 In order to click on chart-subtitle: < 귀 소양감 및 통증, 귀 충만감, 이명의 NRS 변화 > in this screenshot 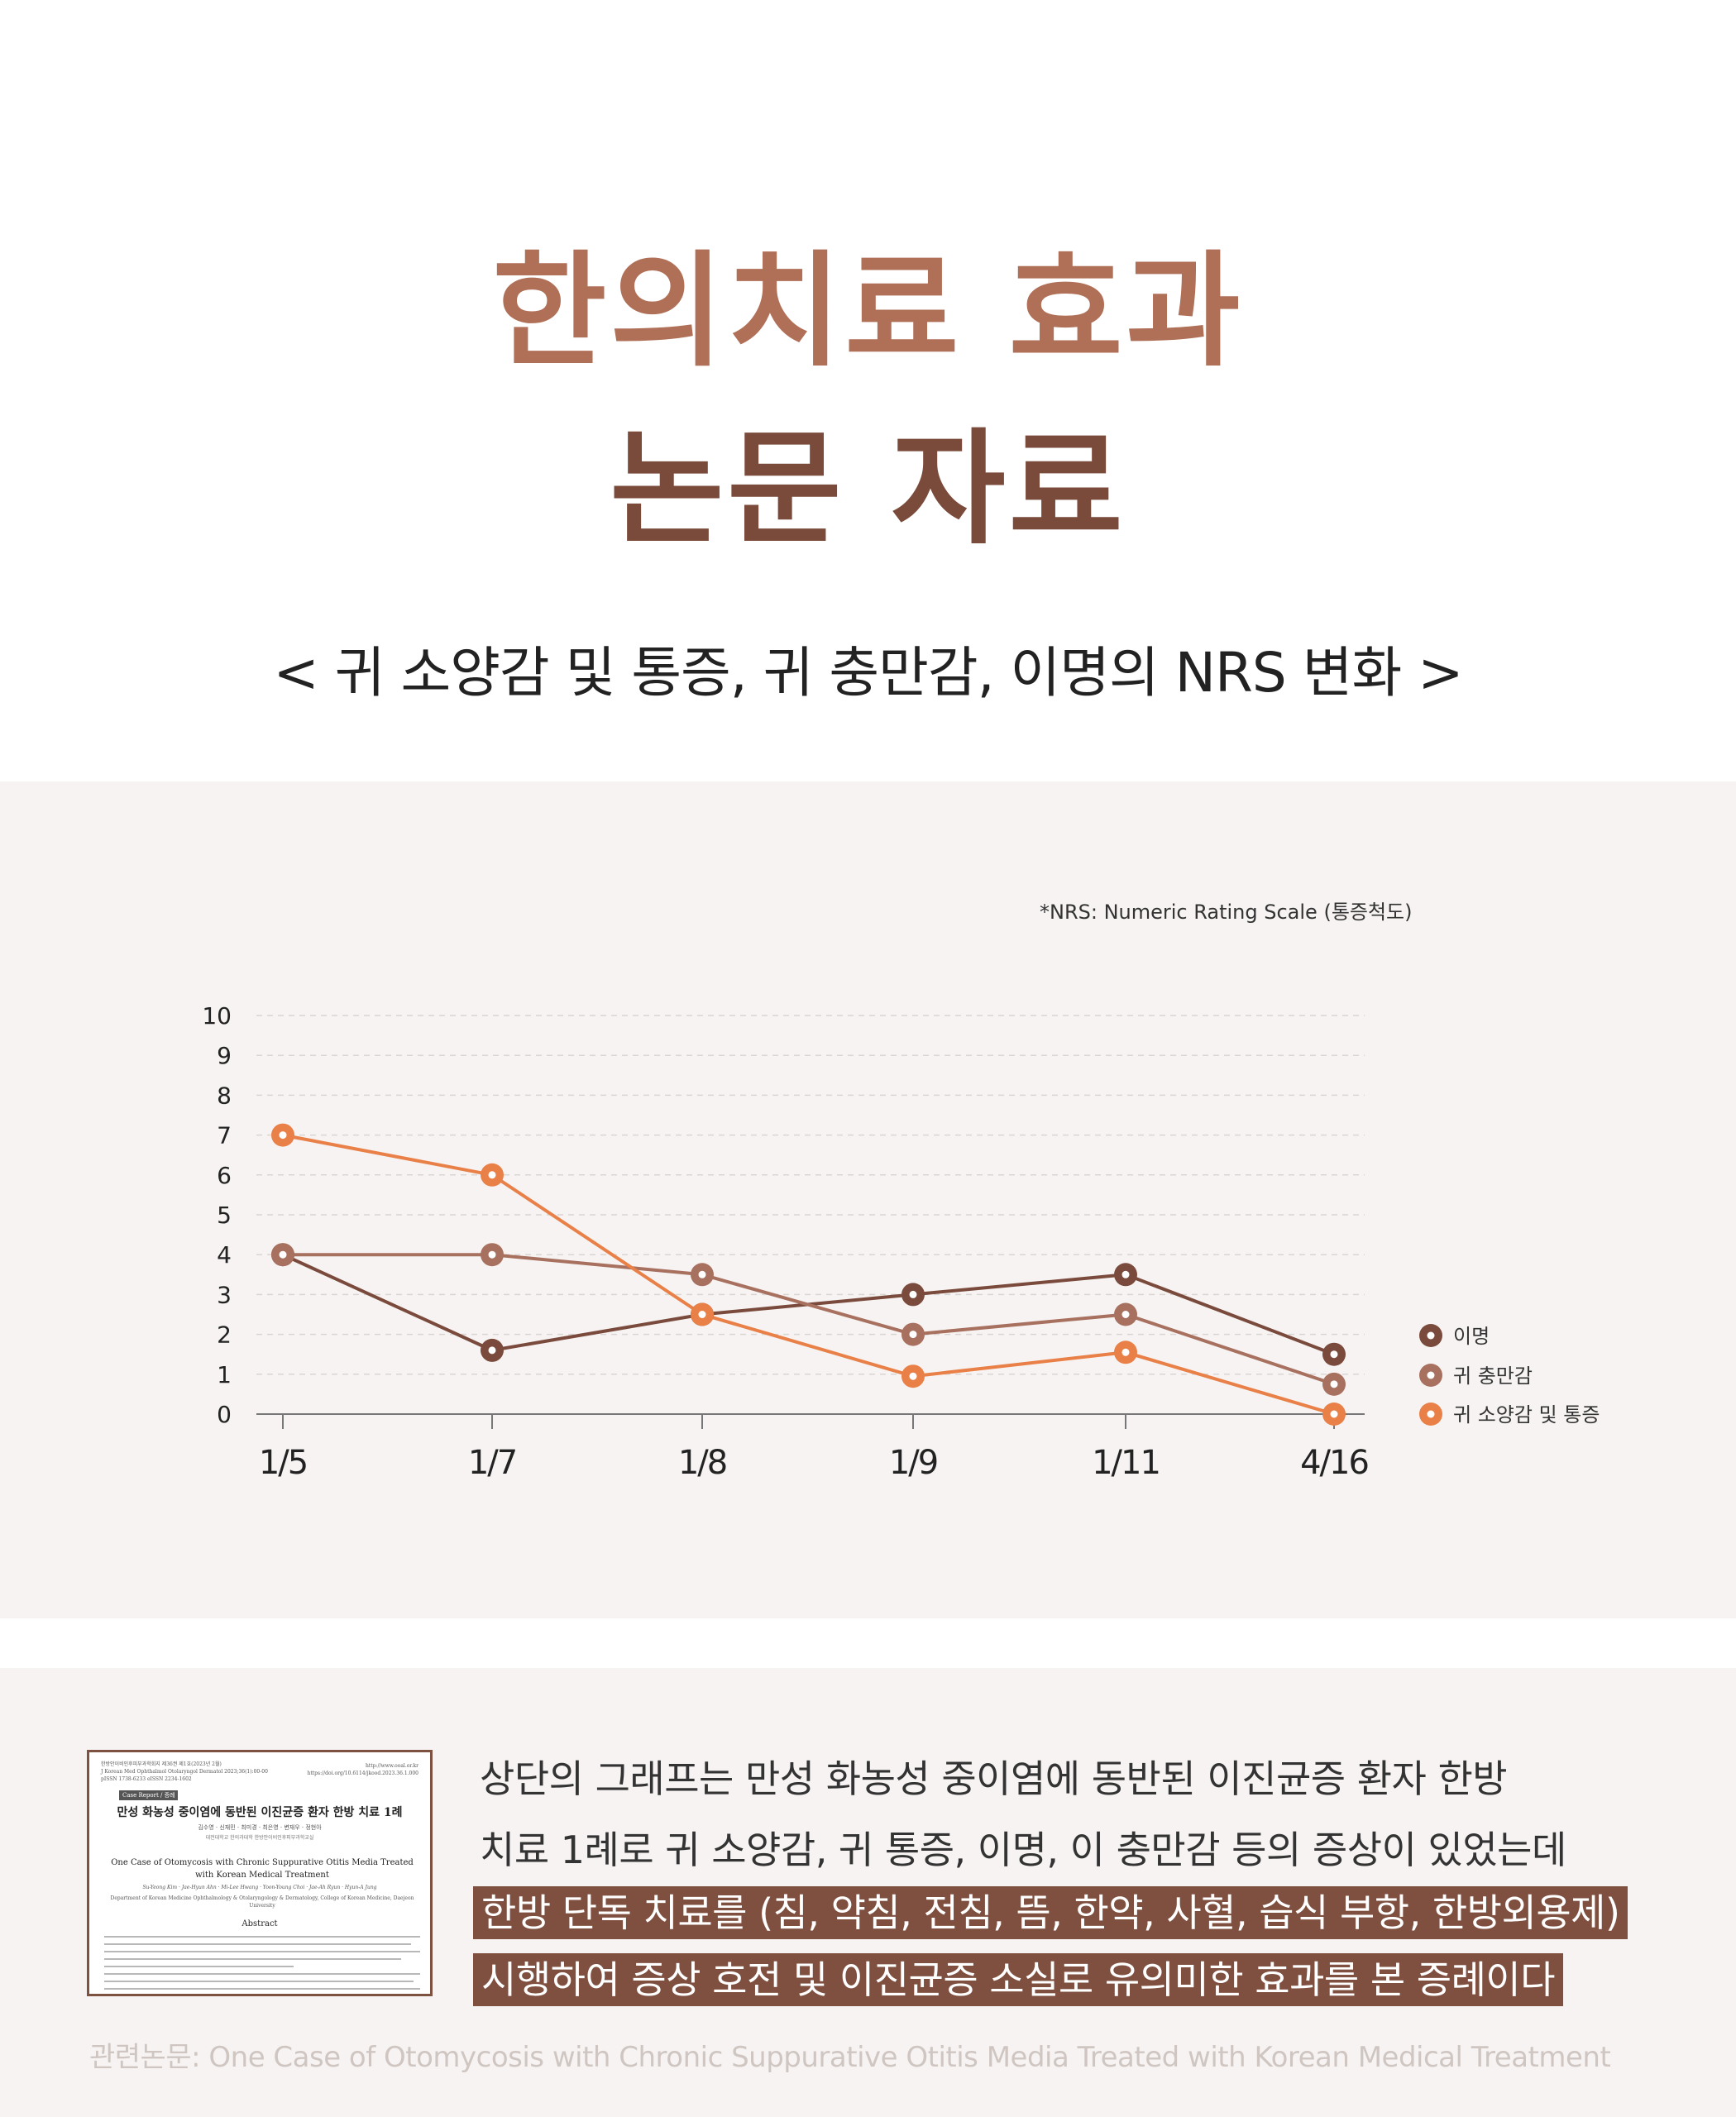, I will do `click(868, 673)`.